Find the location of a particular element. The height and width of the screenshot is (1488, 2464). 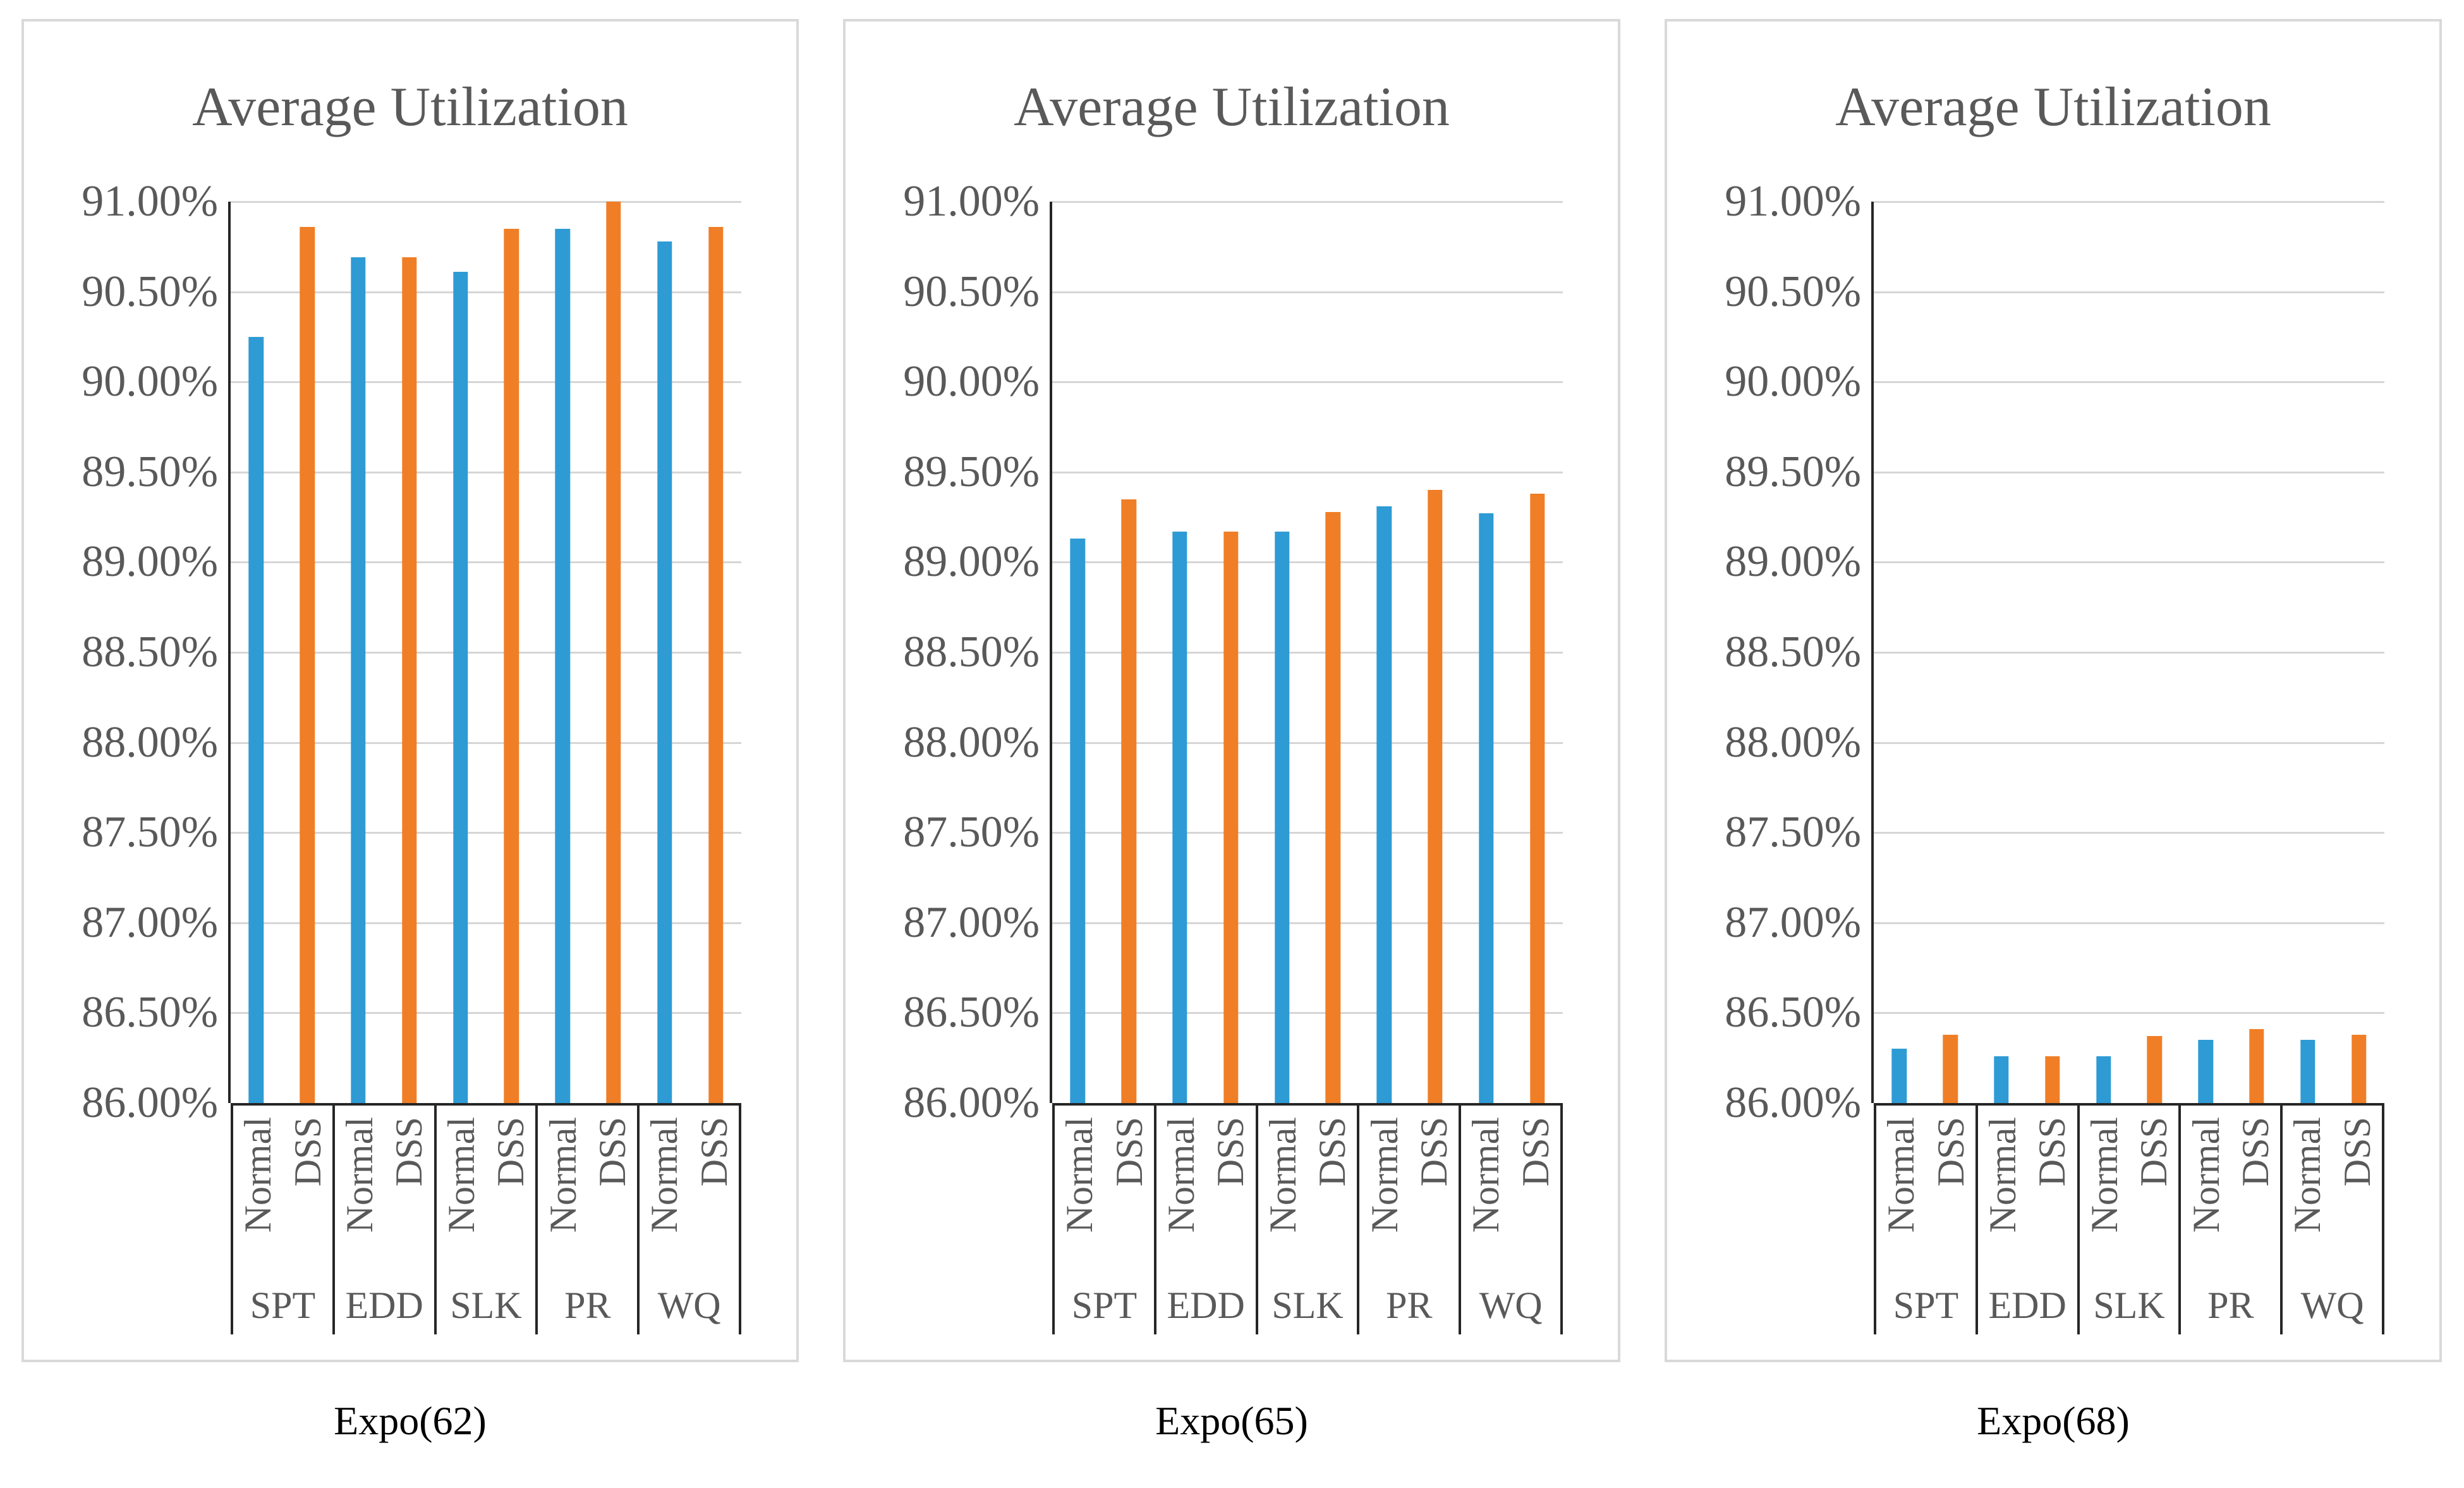

y-tick-label: 90.50% is located at coordinates (1793, 291).